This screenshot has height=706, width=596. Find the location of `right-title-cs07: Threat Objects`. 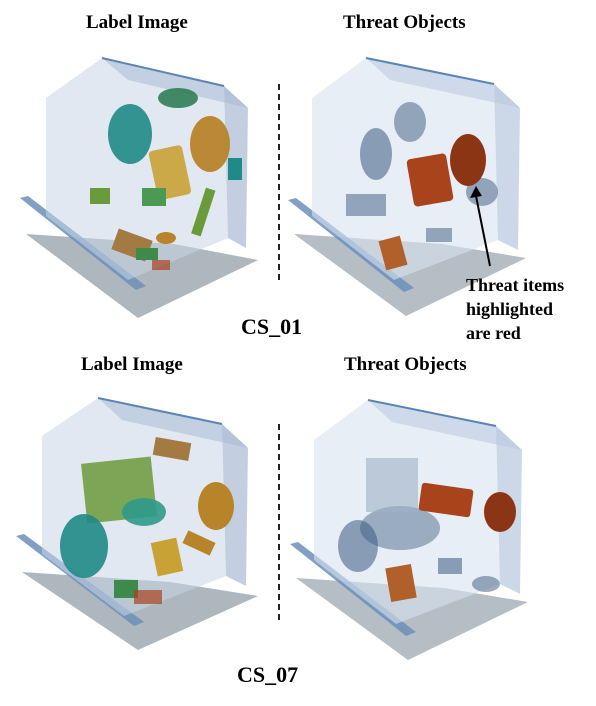

right-title-cs07: Threat Objects is located at coordinates (405, 364).